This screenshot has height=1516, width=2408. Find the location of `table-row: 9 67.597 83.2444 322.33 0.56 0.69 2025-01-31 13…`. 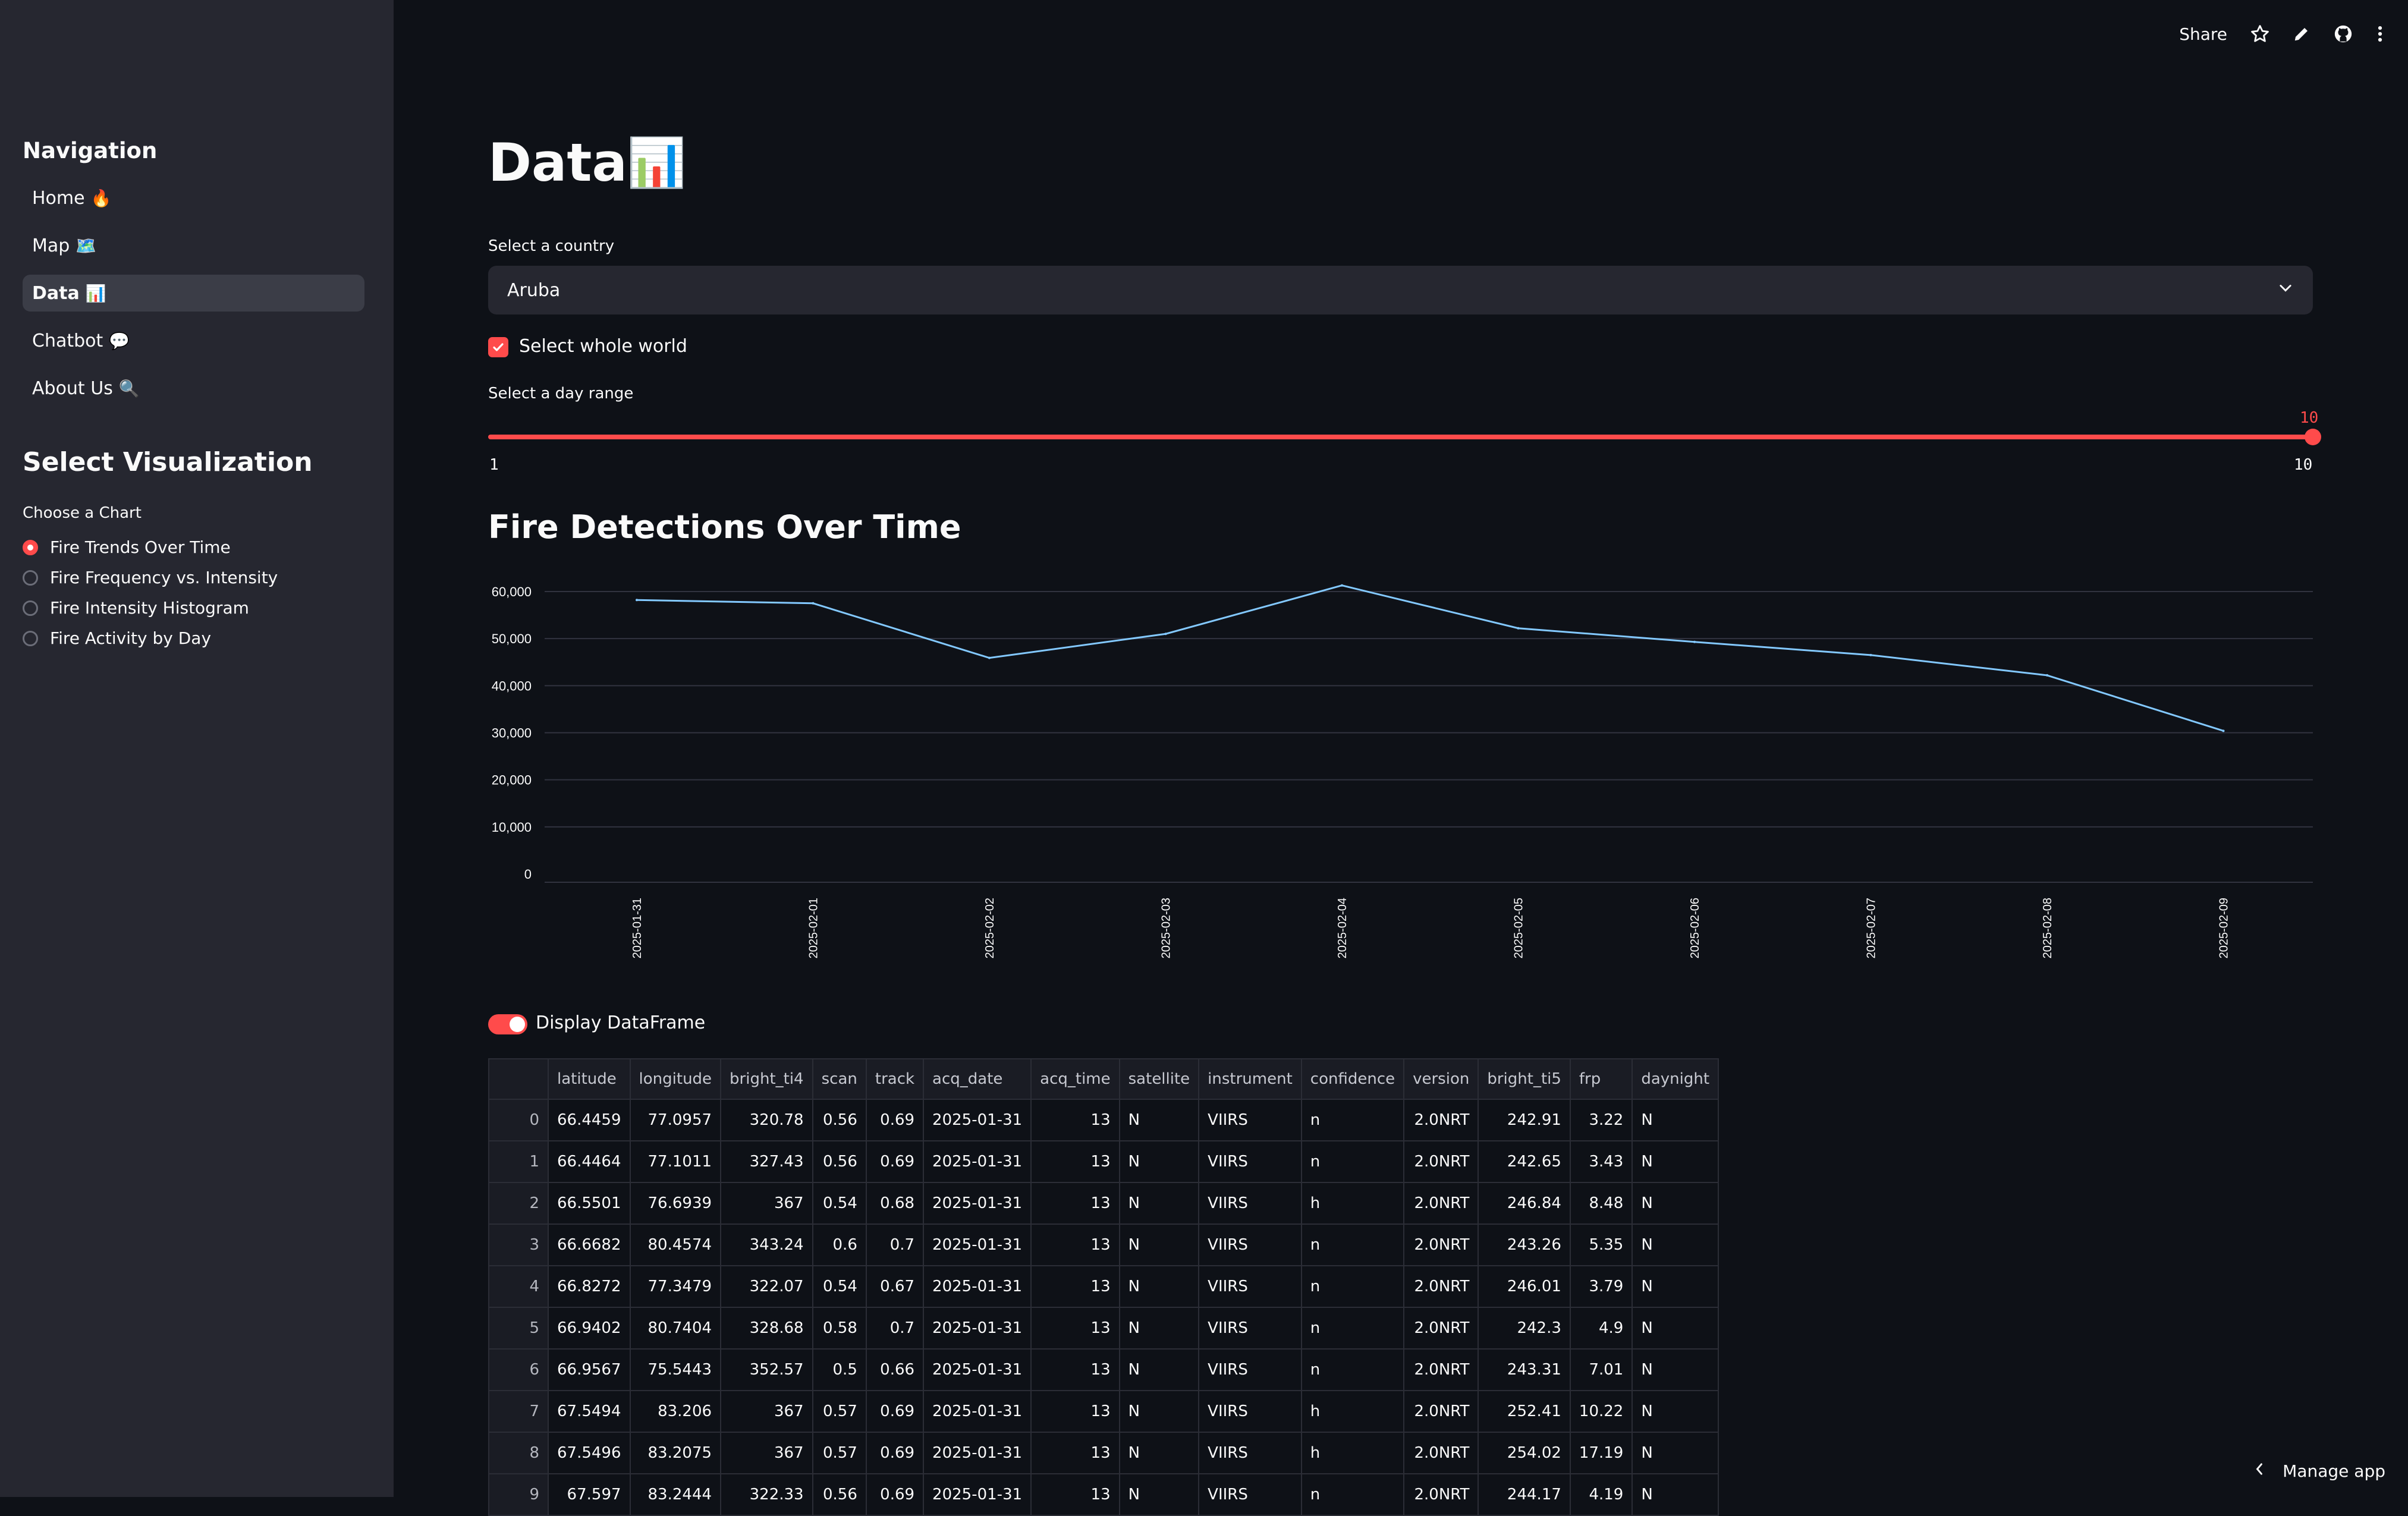

table-row: 9 67.597 83.2444 322.33 0.56 0.69 2025-01-31 13… is located at coordinates (1103, 1494).